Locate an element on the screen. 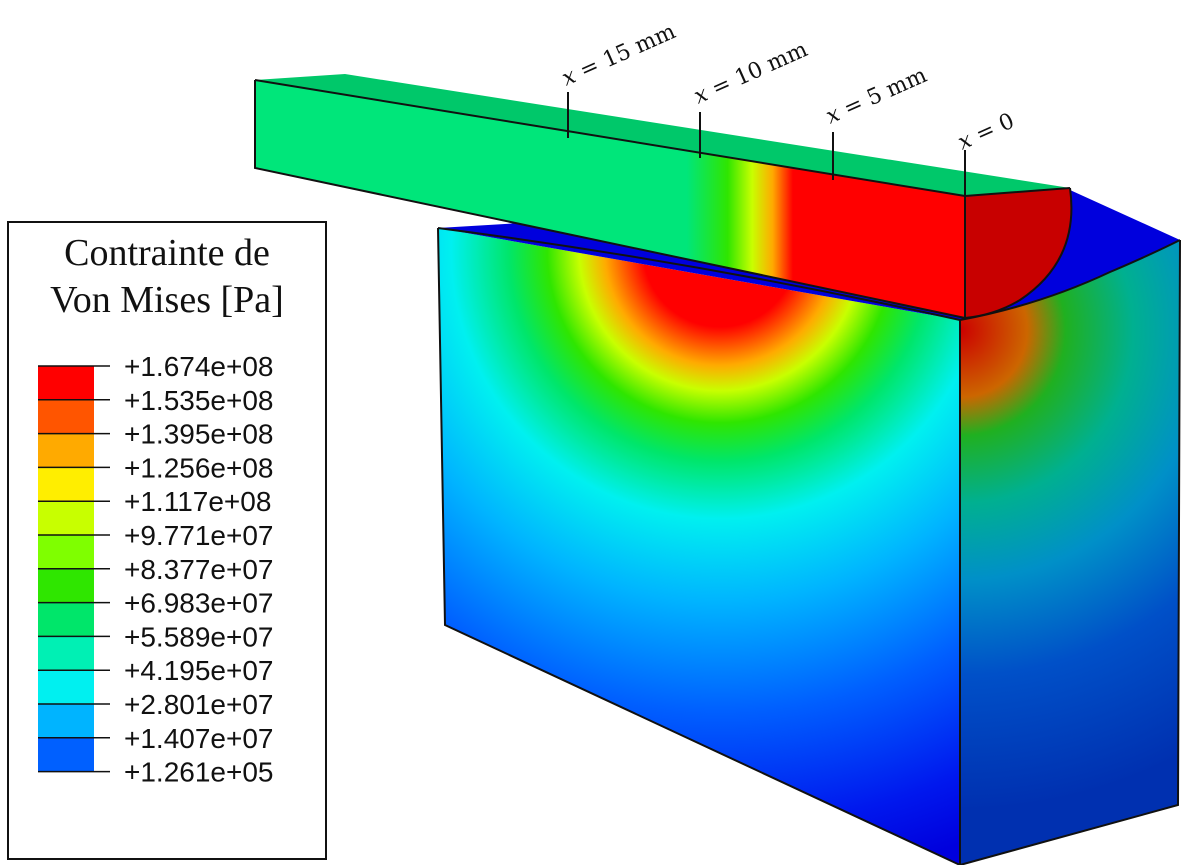 The image size is (1200, 865). legend-value-label: +6.983e+07 is located at coordinates (199, 603).